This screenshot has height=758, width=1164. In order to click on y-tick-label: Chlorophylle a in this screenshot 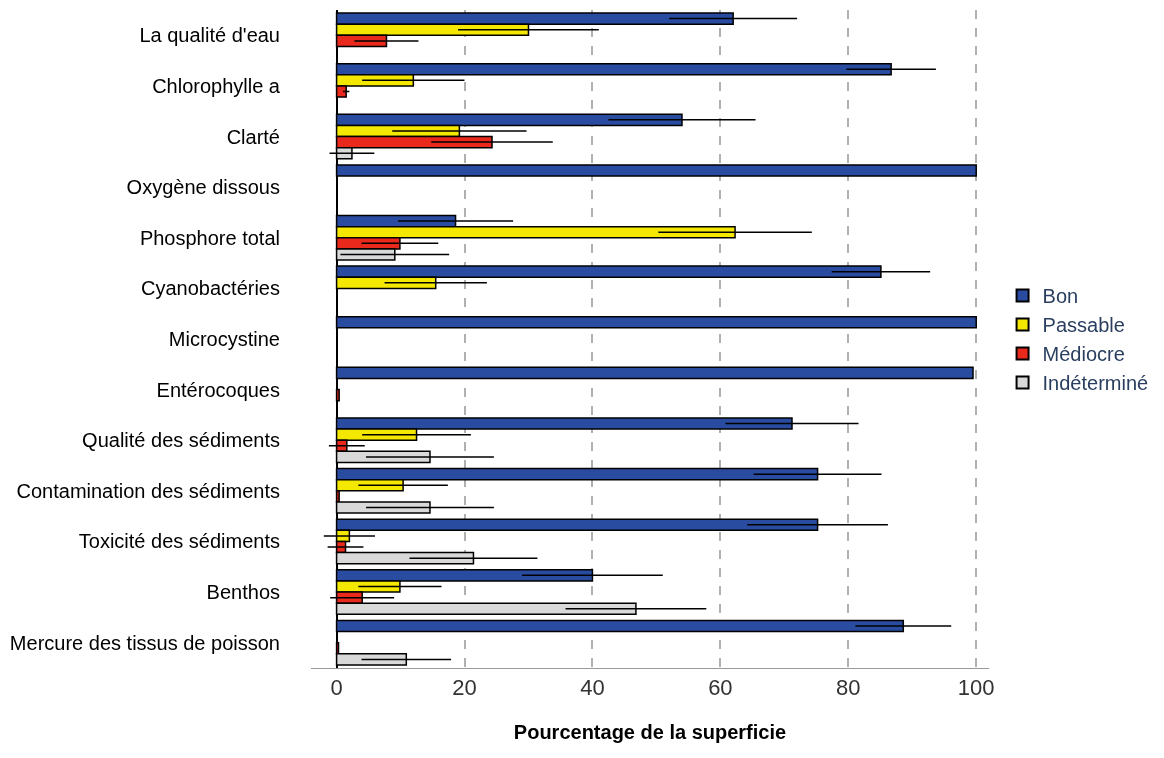, I will do `click(216, 85)`.